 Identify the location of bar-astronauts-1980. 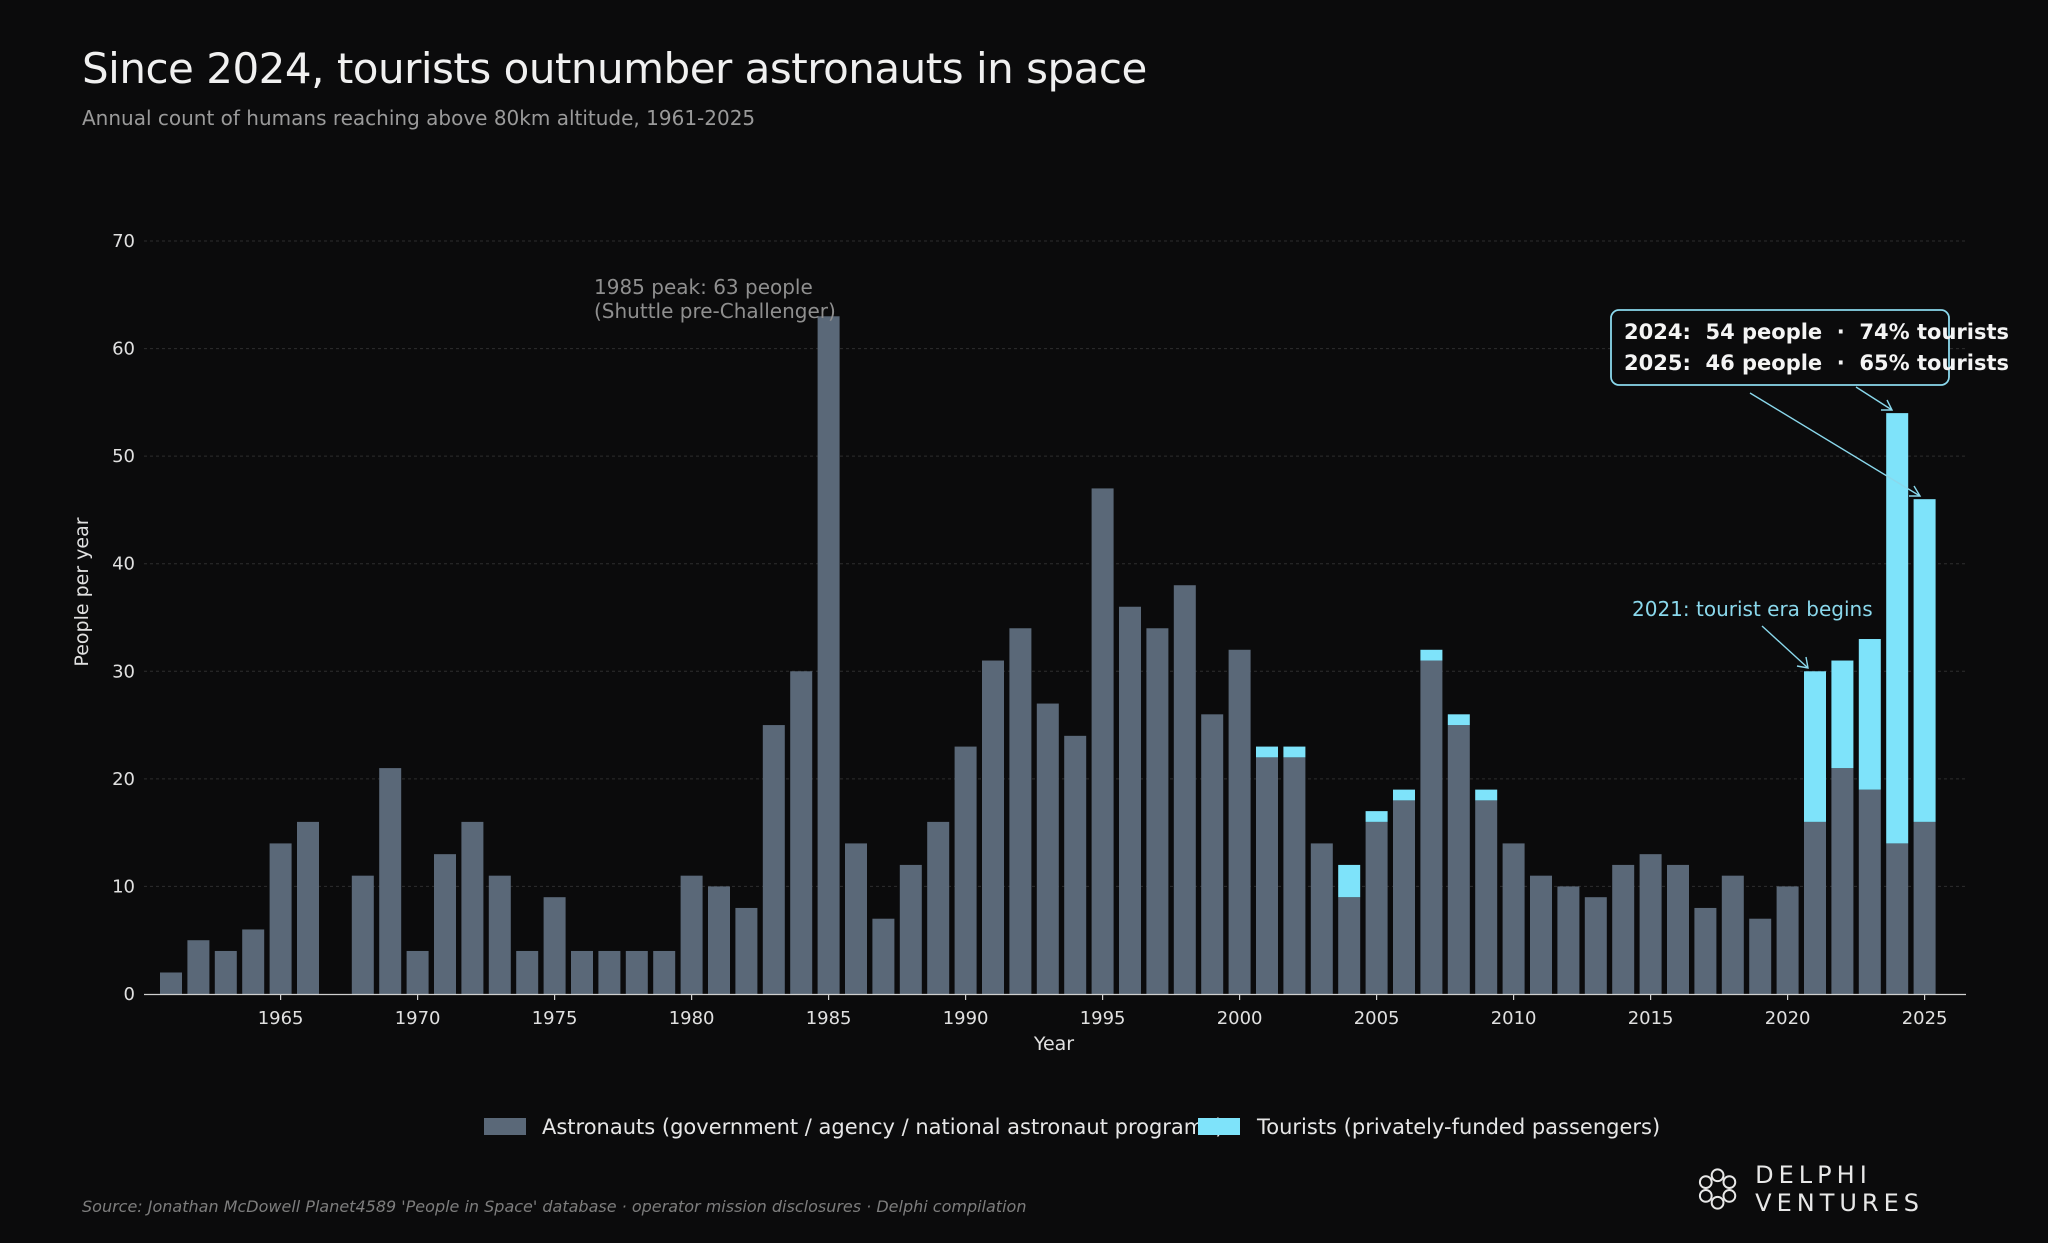
(691, 934).